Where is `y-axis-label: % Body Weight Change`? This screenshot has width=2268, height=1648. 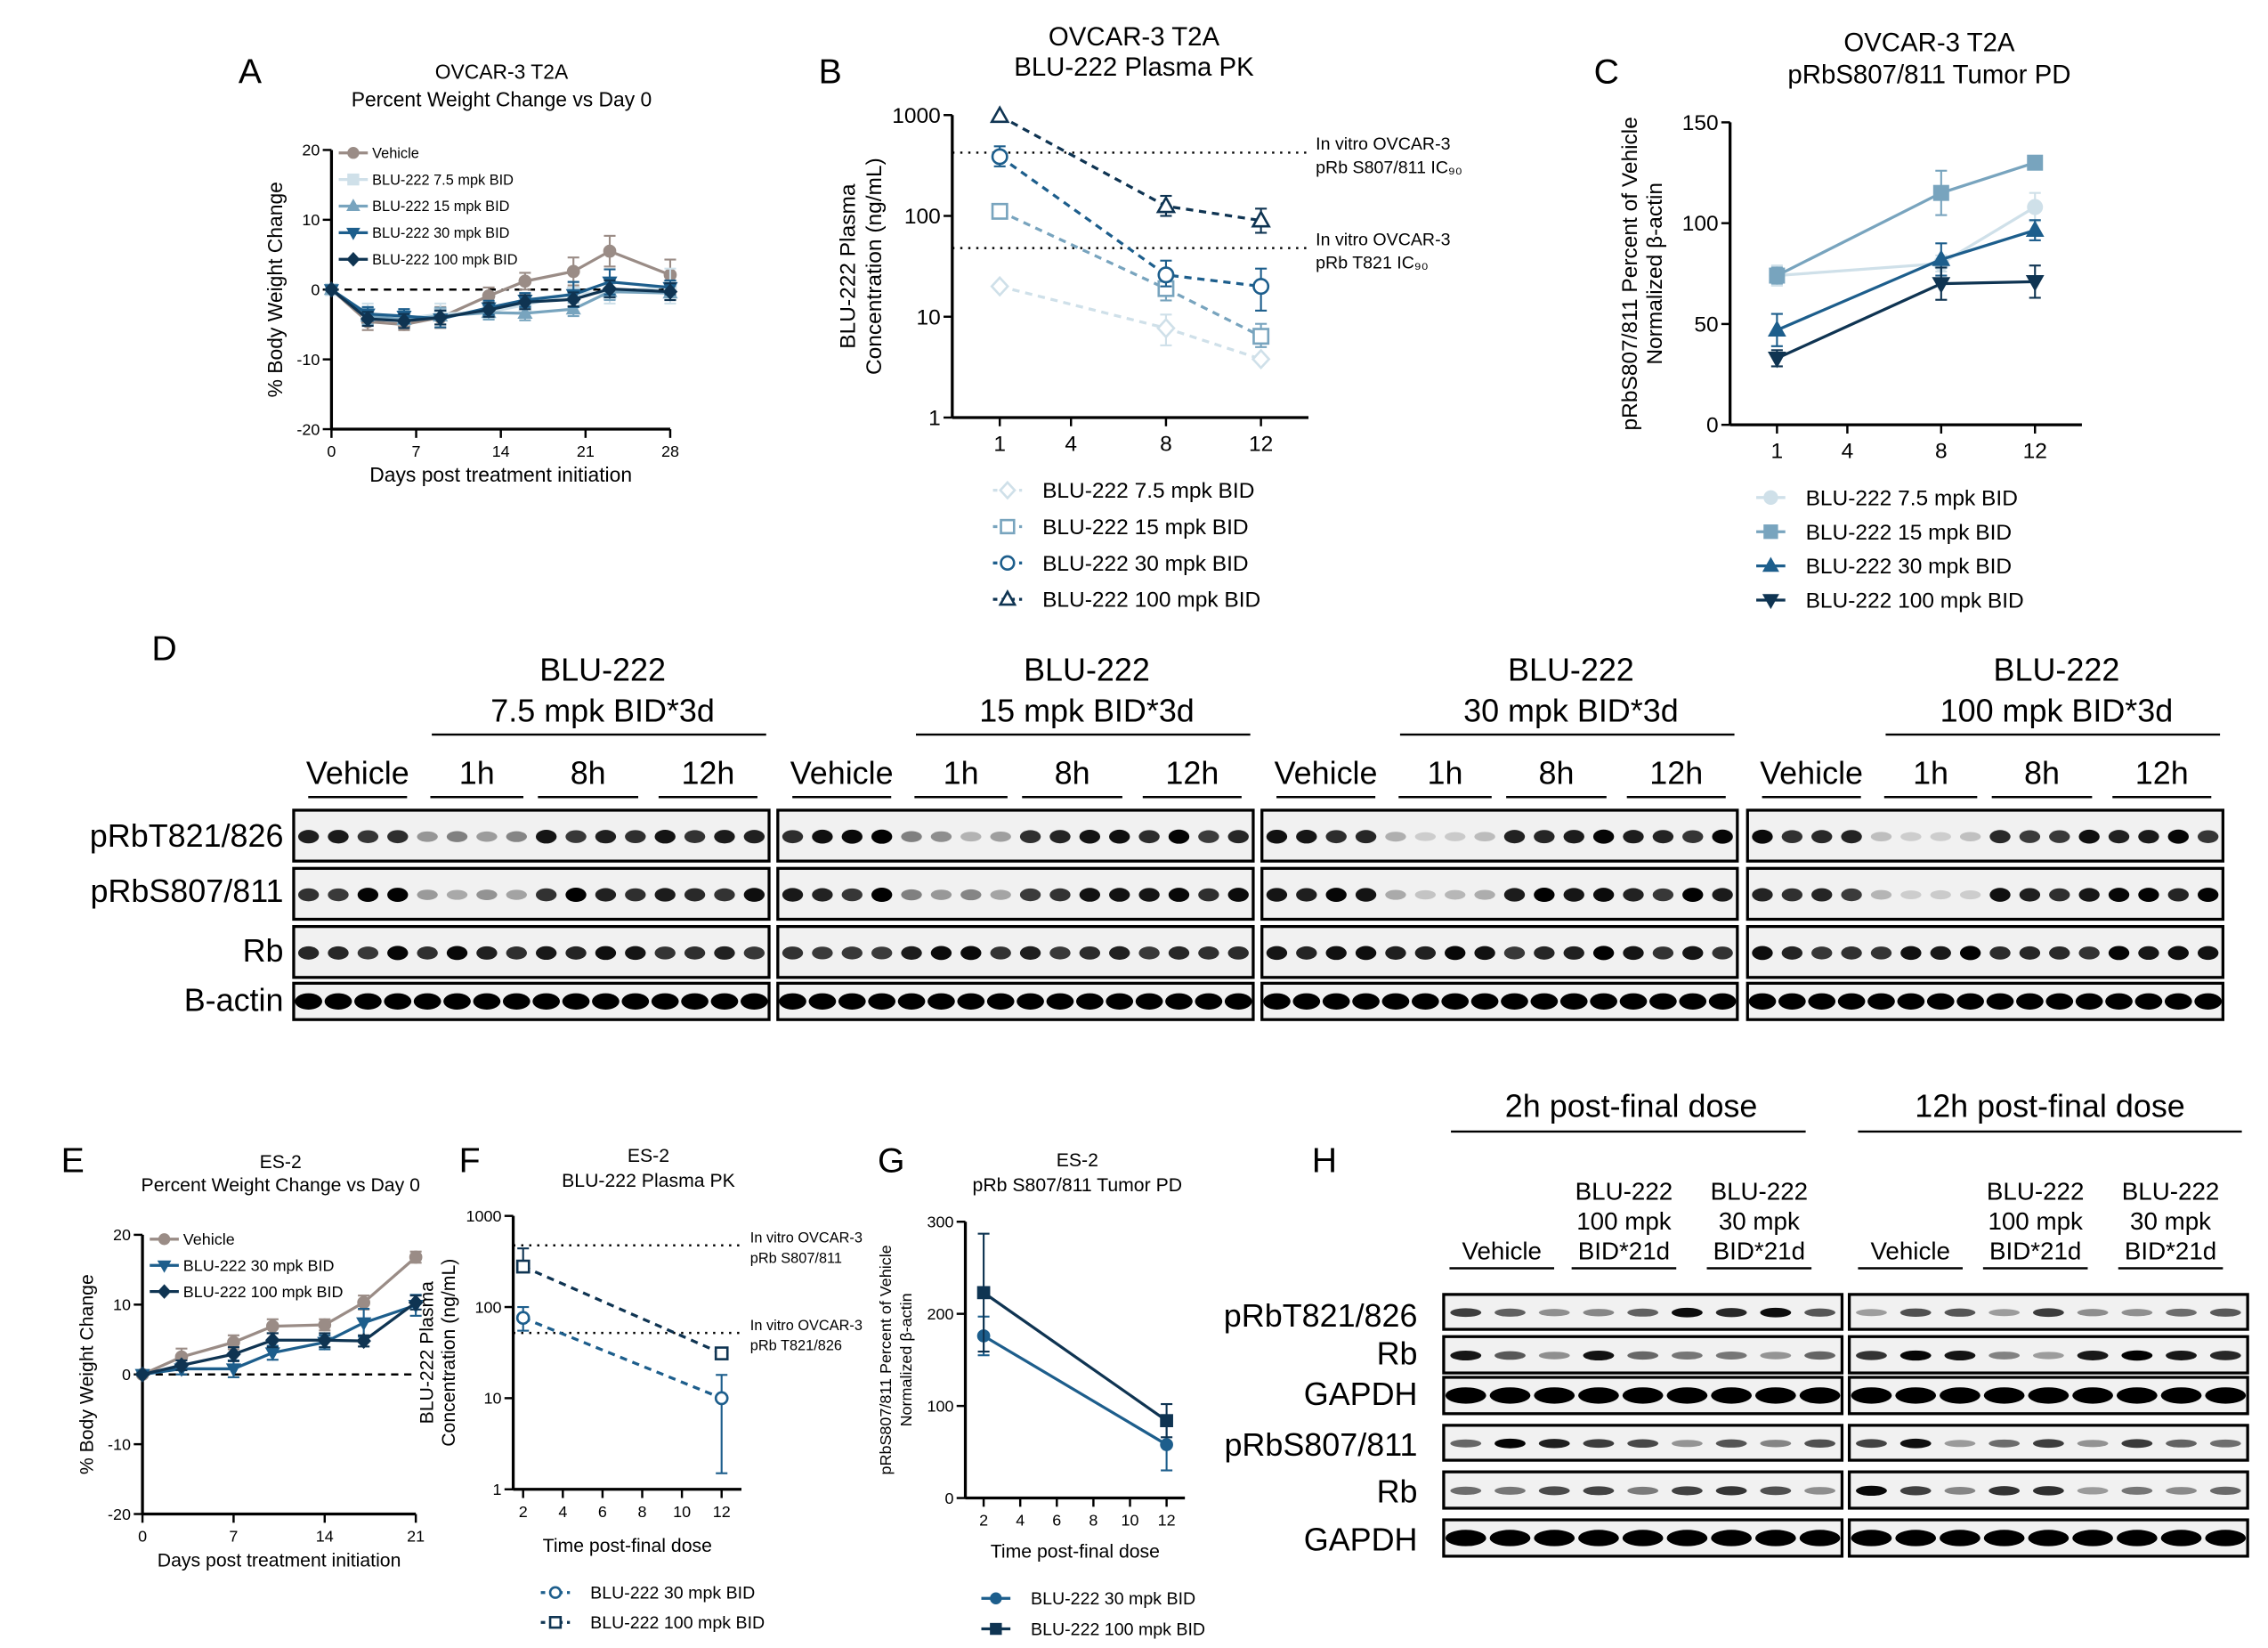
y-axis-label: % Body Weight Change is located at coordinates (275, 290).